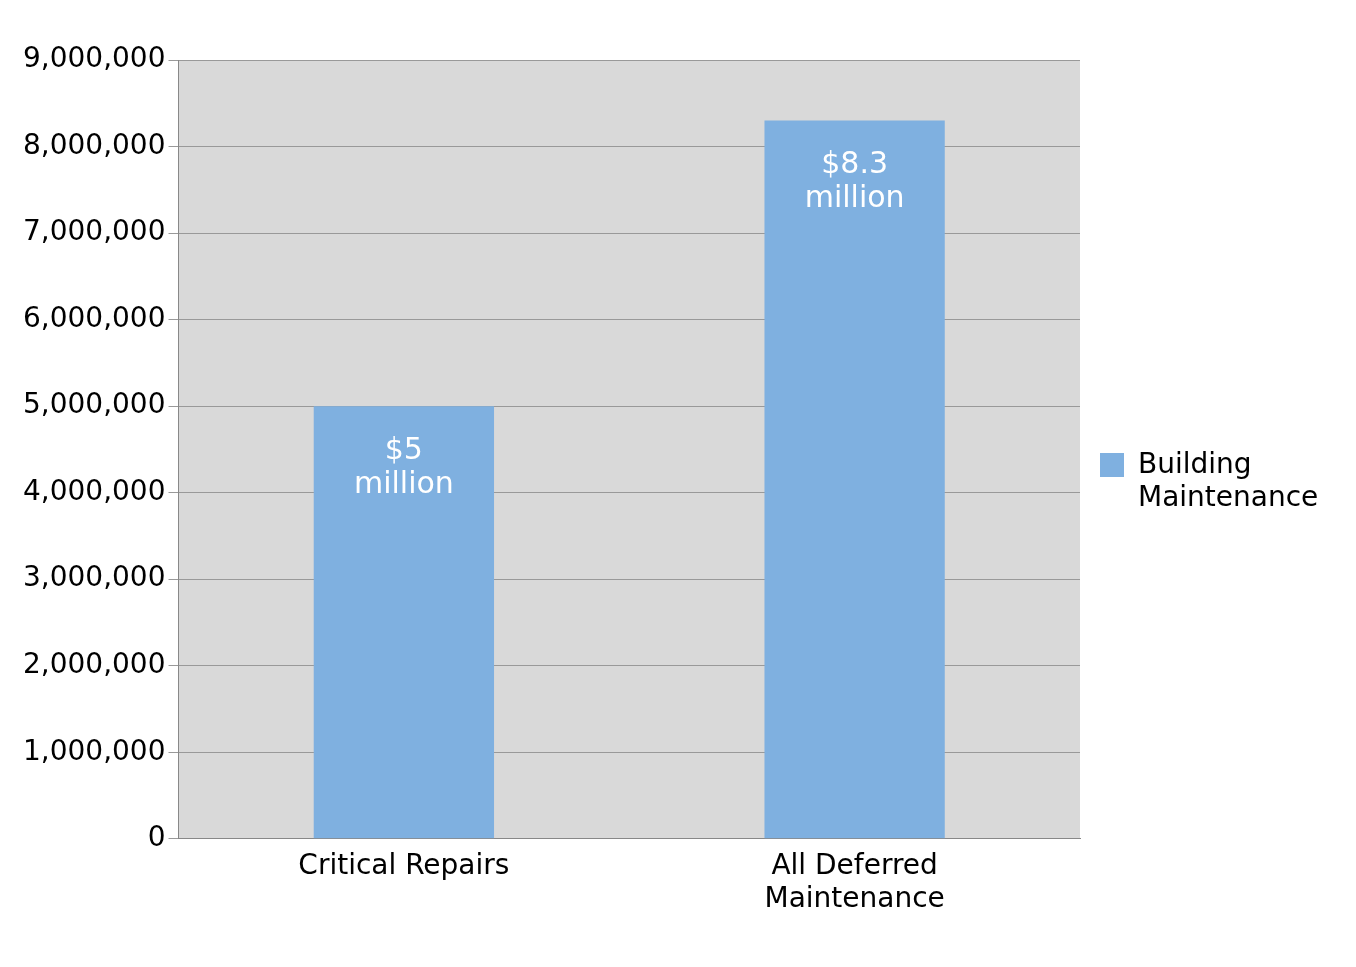 This screenshot has width=1356, height=967. What do you see at coordinates (94, 58) in the screenshot?
I see `y-tick-label: 9,000,000` at bounding box center [94, 58].